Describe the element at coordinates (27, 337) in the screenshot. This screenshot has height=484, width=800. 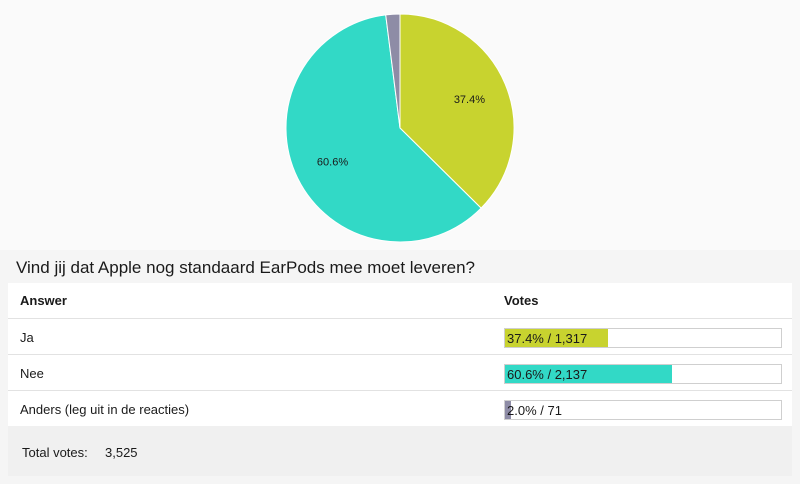
I see `answer-label: Ja` at that location.